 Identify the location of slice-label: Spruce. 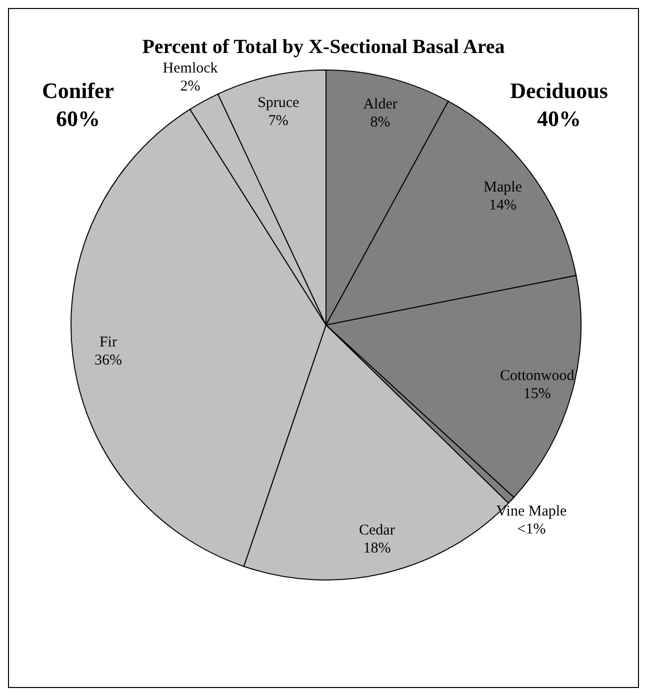
(279, 102).